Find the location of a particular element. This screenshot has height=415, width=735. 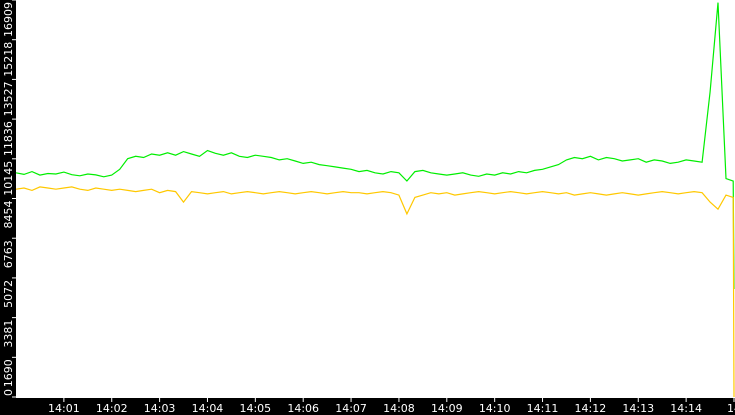

x-tick-label: 14:07 is located at coordinates (351, 408).